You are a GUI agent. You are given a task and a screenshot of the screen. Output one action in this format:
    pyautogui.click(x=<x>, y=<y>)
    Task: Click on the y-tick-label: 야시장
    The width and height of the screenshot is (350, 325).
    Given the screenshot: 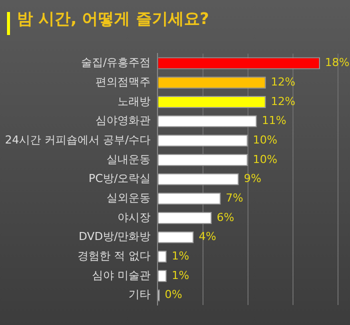 What is the action you would take?
    pyautogui.click(x=134, y=217)
    